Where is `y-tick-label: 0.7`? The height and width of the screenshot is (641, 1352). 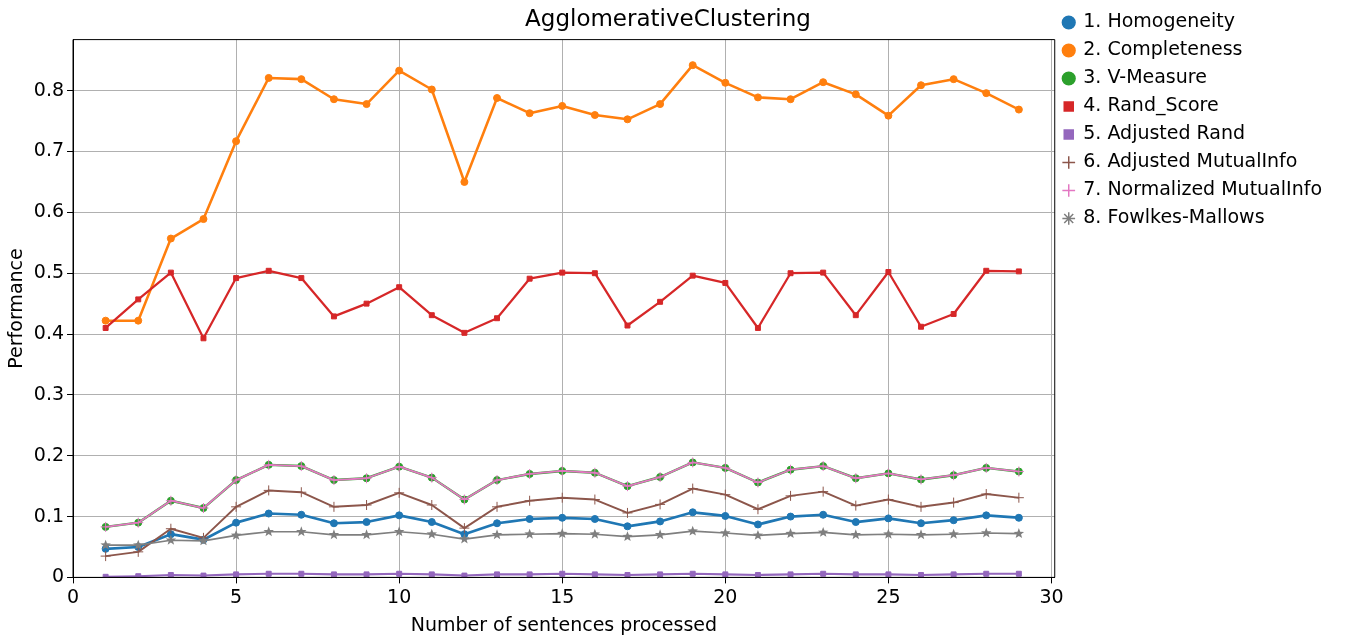
y-tick-label: 0.7 is located at coordinates (49, 149).